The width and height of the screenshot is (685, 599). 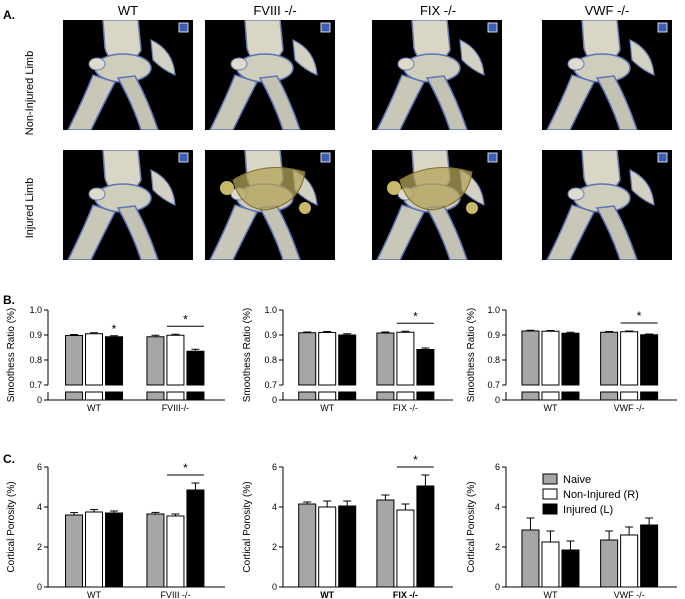 What do you see at coordinates (35, 310) in the screenshot?
I see `chart1-y-tick-label-3: 1.0` at bounding box center [35, 310].